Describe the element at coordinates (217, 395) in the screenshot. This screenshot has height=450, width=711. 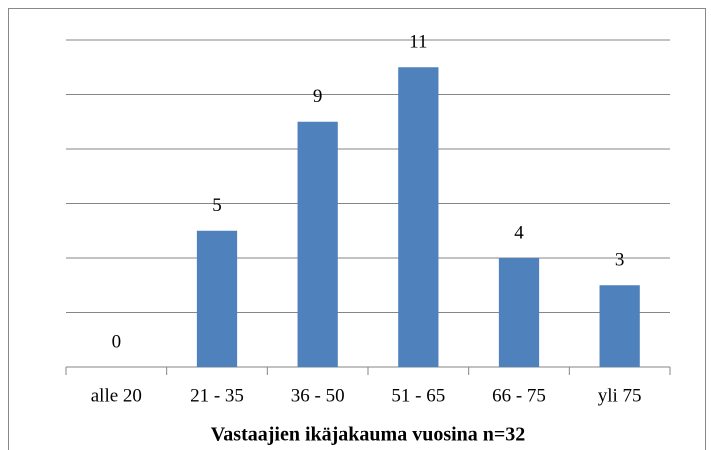
I see `x-tick-label: 21 - 35` at that location.